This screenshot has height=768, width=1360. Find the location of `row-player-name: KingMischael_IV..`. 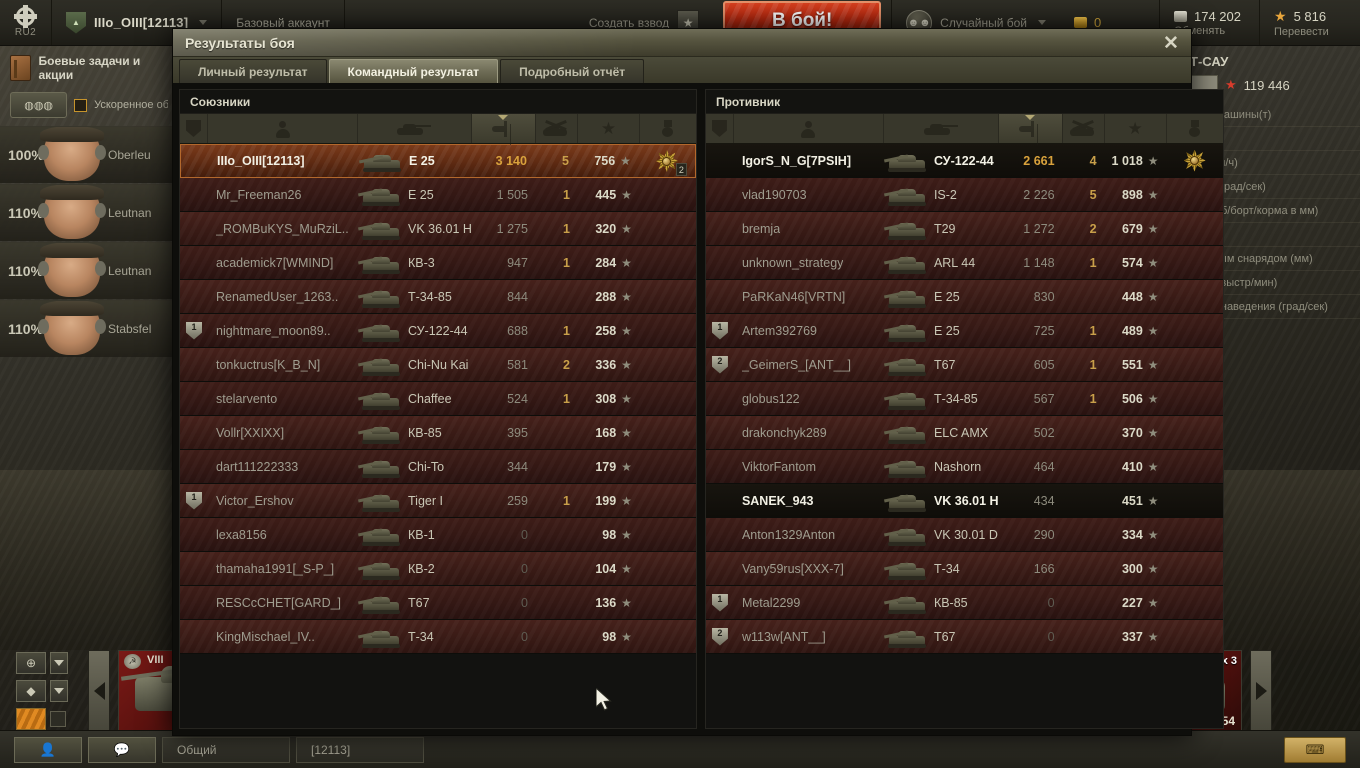

row-player-name: KingMischael_IV.. is located at coordinates (265, 636).